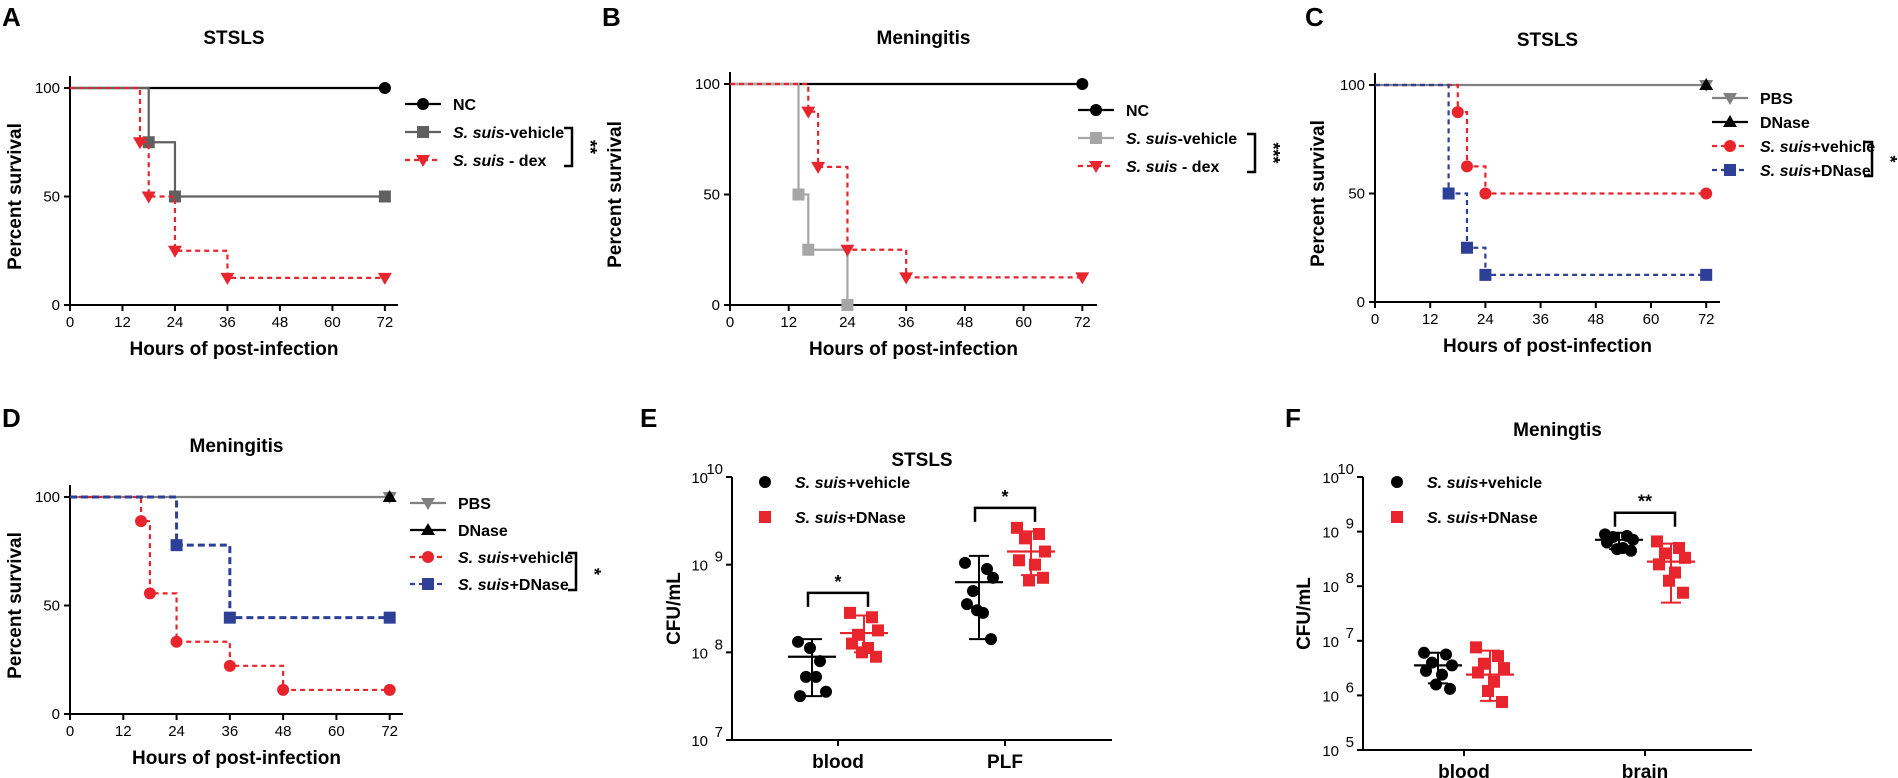 The height and width of the screenshot is (778, 1898). Describe the element at coordinates (924, 38) in the screenshot. I see `panel-title: Meningitis` at that location.